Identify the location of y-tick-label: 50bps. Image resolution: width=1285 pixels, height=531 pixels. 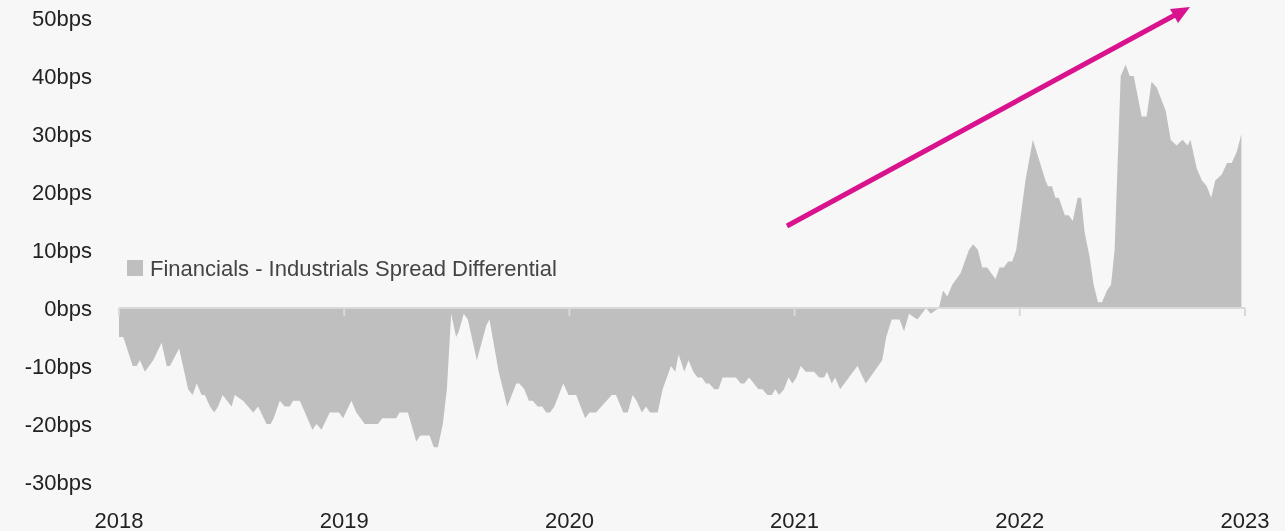
(62, 18).